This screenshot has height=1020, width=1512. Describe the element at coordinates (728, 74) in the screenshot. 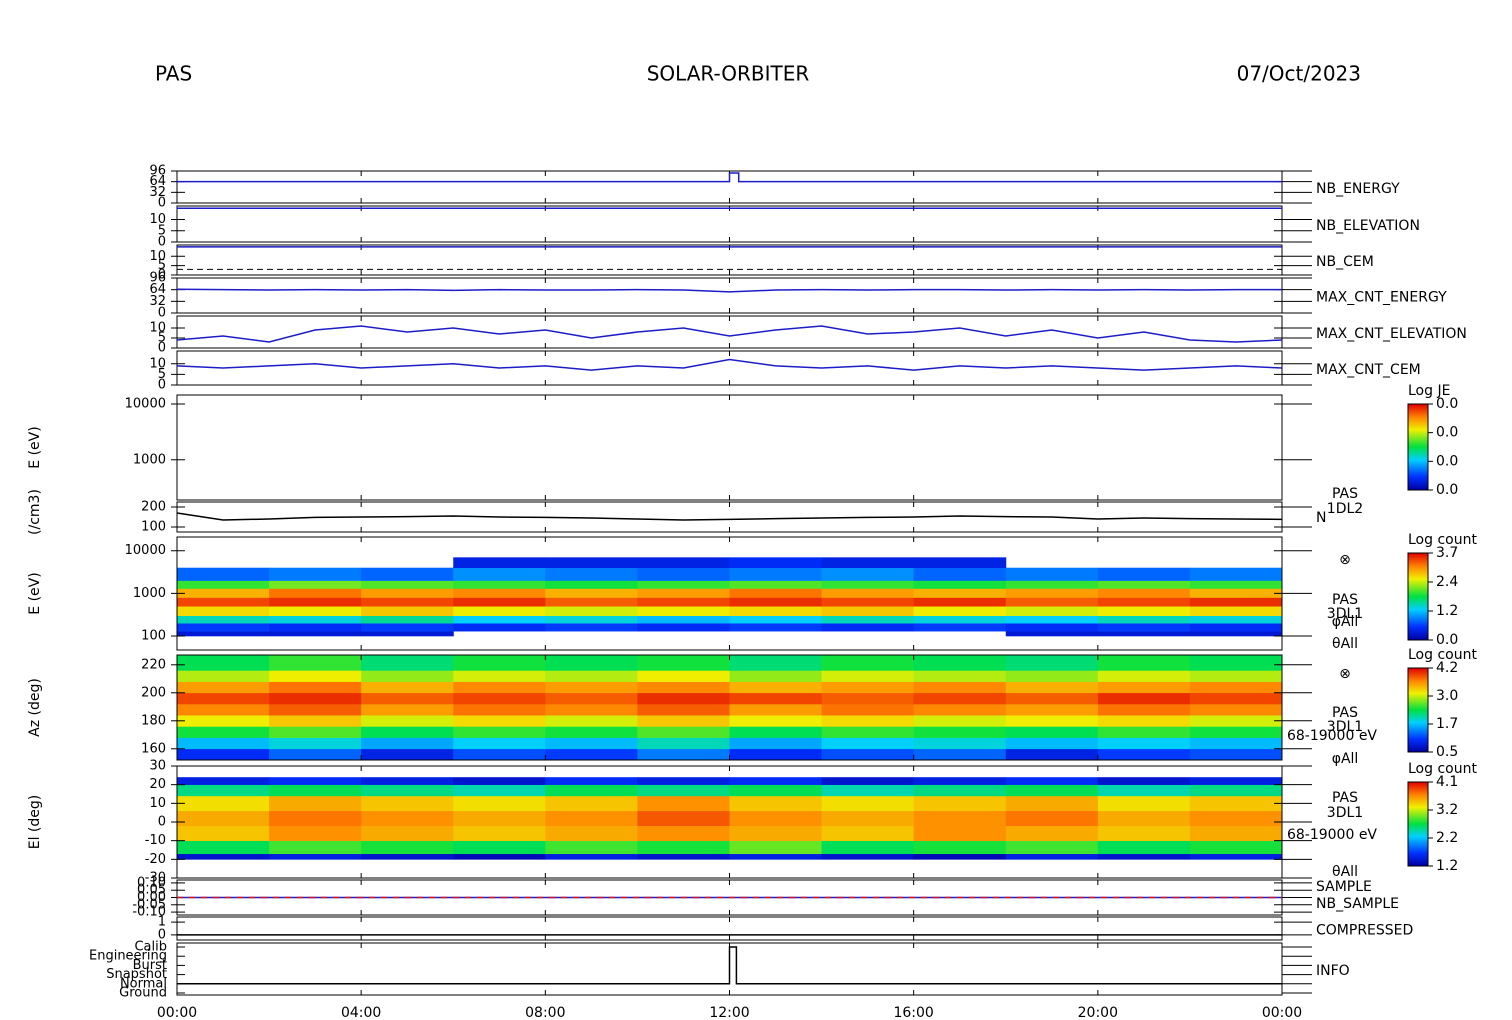

I see `header-center: SOLAR-ORBITER` at that location.